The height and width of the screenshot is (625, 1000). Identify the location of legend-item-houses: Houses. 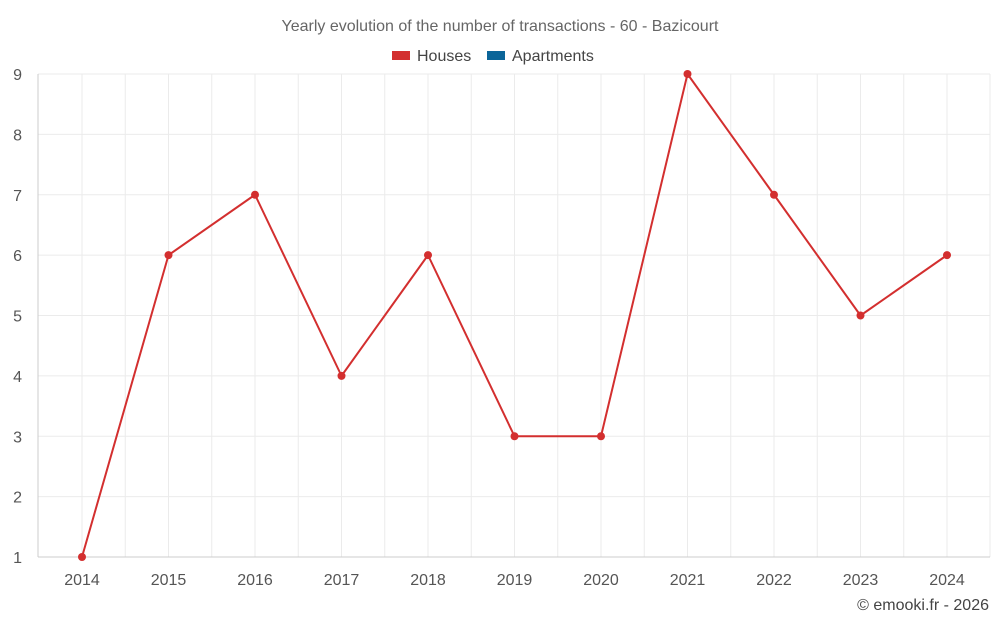
(431, 56).